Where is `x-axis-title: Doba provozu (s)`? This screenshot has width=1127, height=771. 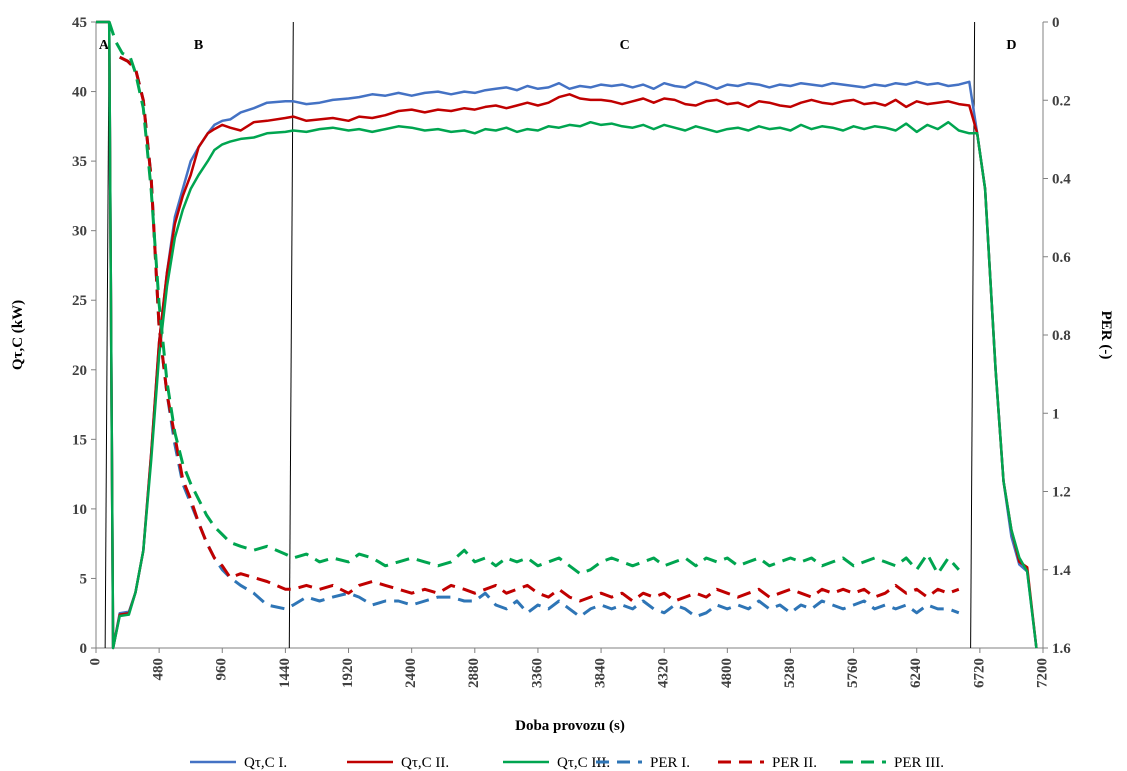 x-axis-title: Doba provozu (s) is located at coordinates (570, 726).